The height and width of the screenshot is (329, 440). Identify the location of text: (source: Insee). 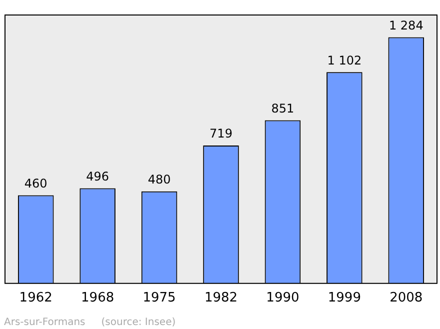
(138, 322).